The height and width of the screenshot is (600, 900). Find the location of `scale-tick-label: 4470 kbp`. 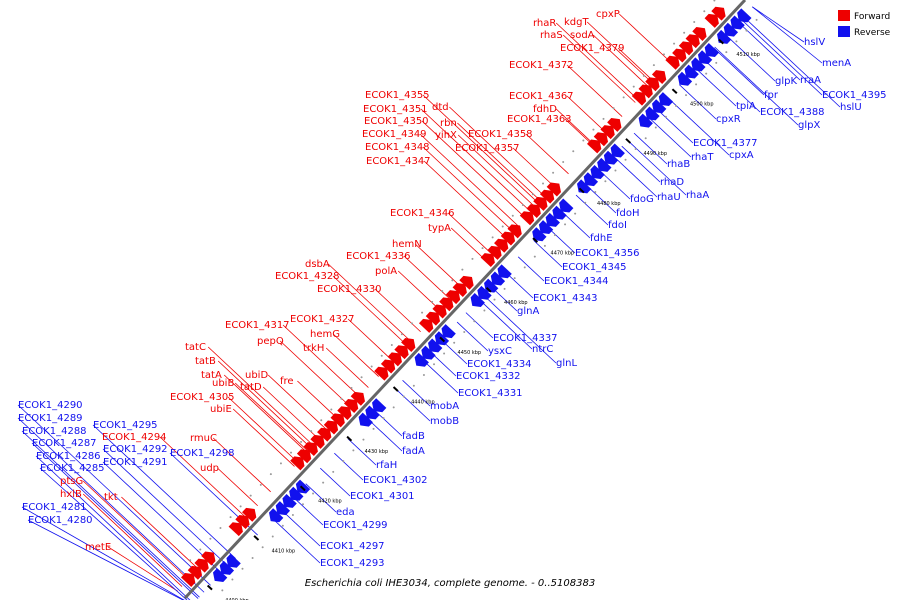

scale-tick-label: 4470 kbp is located at coordinates (563, 253).